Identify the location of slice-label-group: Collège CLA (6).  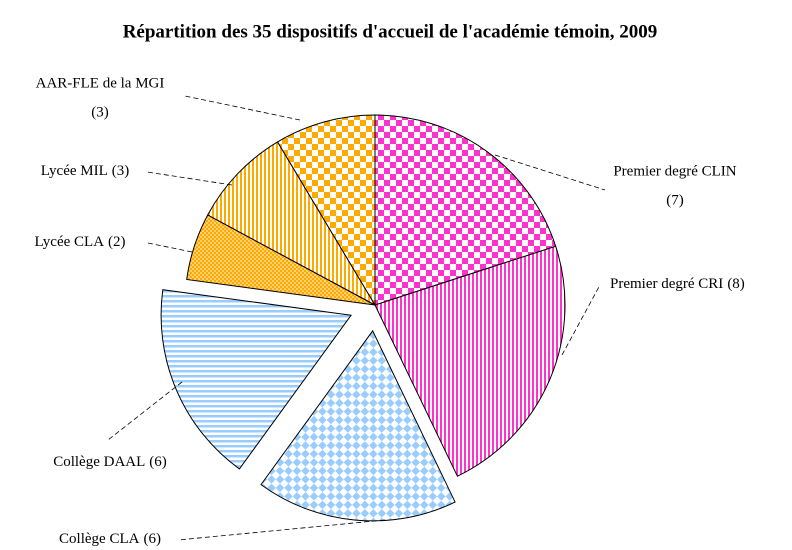
(110, 539).